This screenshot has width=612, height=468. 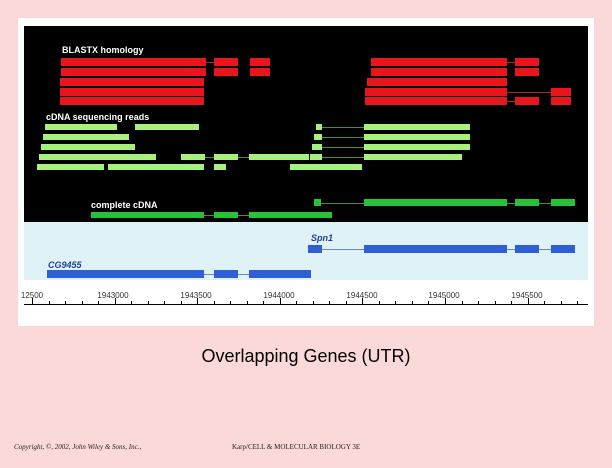 I want to click on cdna-reads-label: cDNA sequencing reads, so click(x=98, y=117).